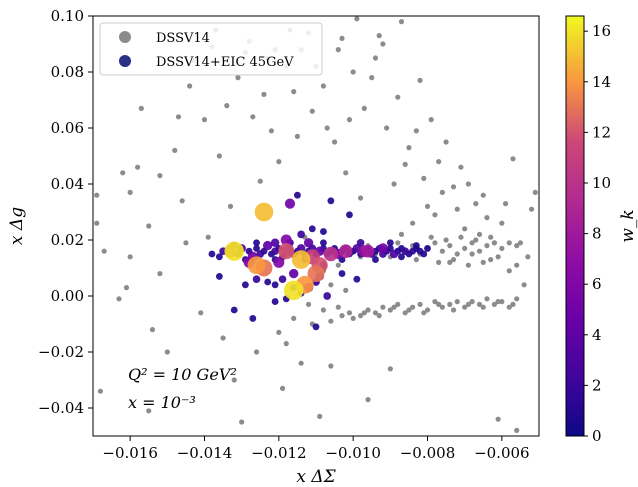 The height and width of the screenshot is (487, 638). Describe the element at coordinates (67, 128) in the screenshot. I see `y-tick-label: 0.06` at that location.